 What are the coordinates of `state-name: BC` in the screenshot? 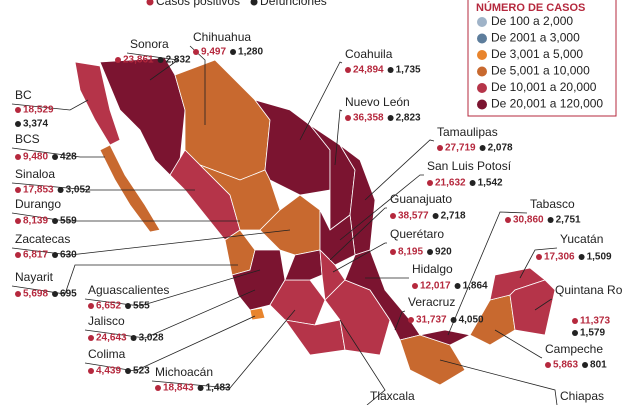 It's located at (23, 95).